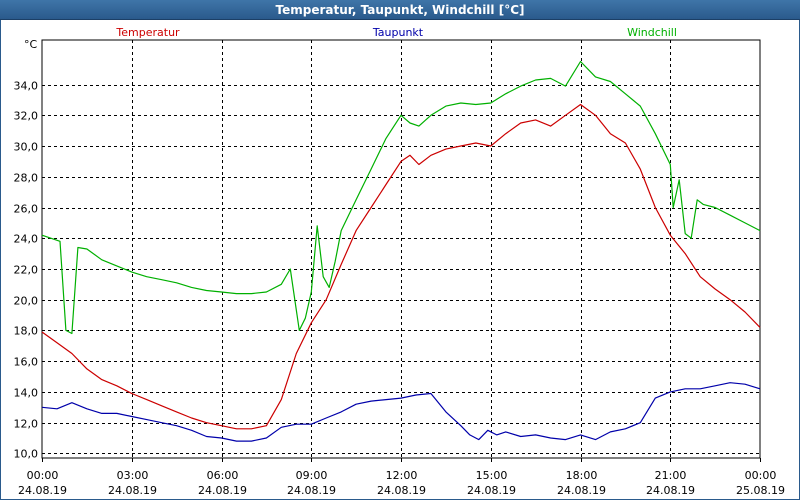 The image size is (800, 500). Describe the element at coordinates (398, 32) in the screenshot. I see `legend-taupunkt: Taupunkt` at that location.